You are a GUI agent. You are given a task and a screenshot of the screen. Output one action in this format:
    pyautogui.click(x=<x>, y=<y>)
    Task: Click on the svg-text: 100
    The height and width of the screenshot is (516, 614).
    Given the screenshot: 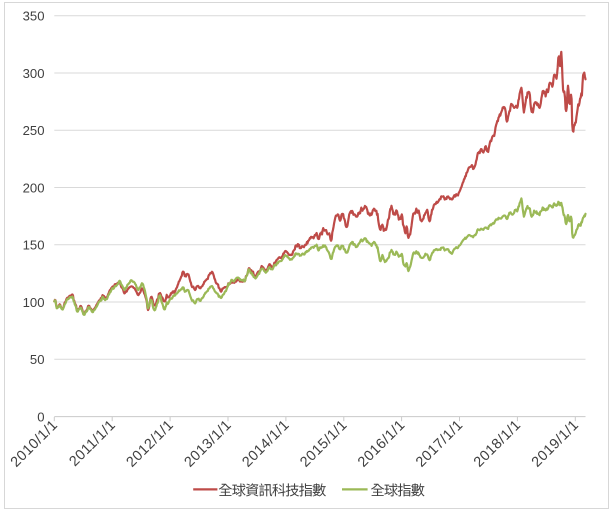 What is the action you would take?
    pyautogui.click(x=34, y=302)
    